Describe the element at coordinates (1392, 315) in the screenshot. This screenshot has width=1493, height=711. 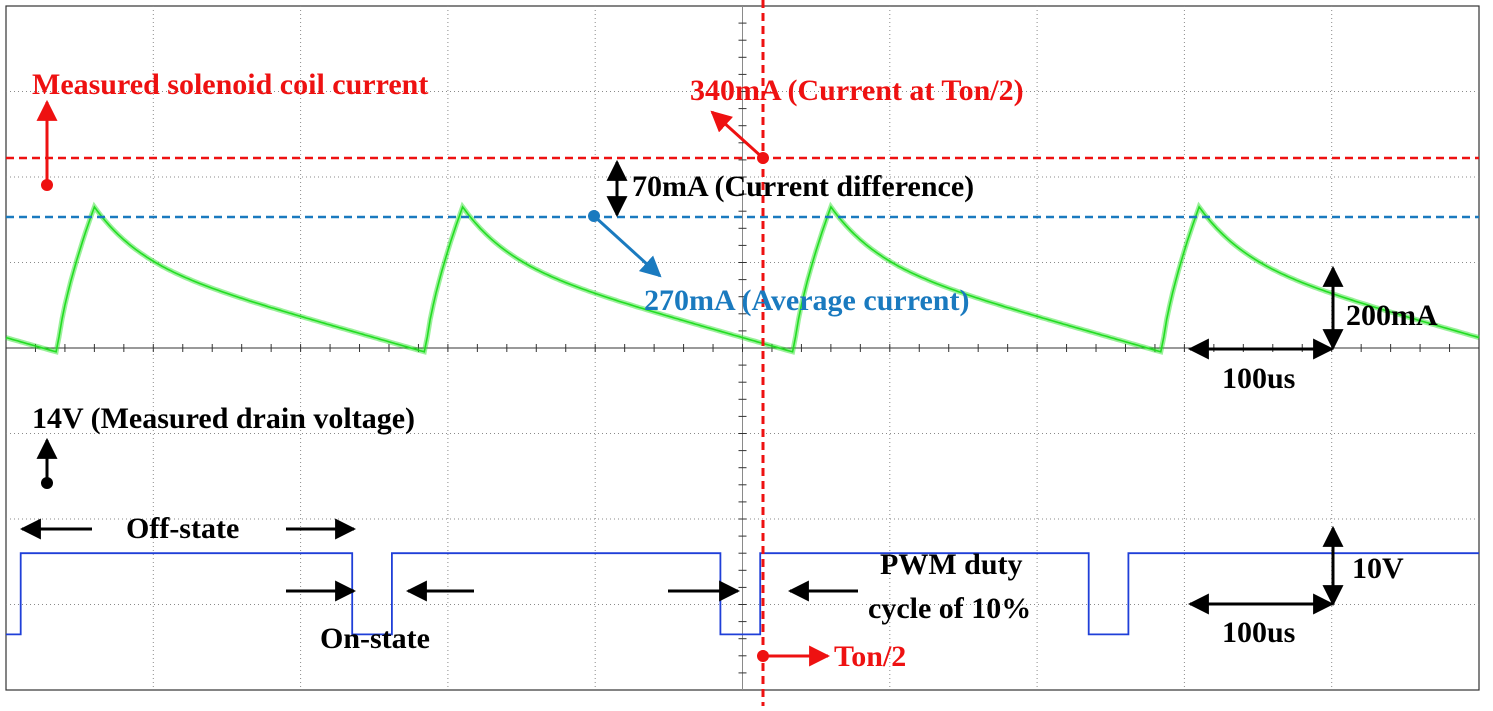
I see `current-scale-label: 200mA` at that location.